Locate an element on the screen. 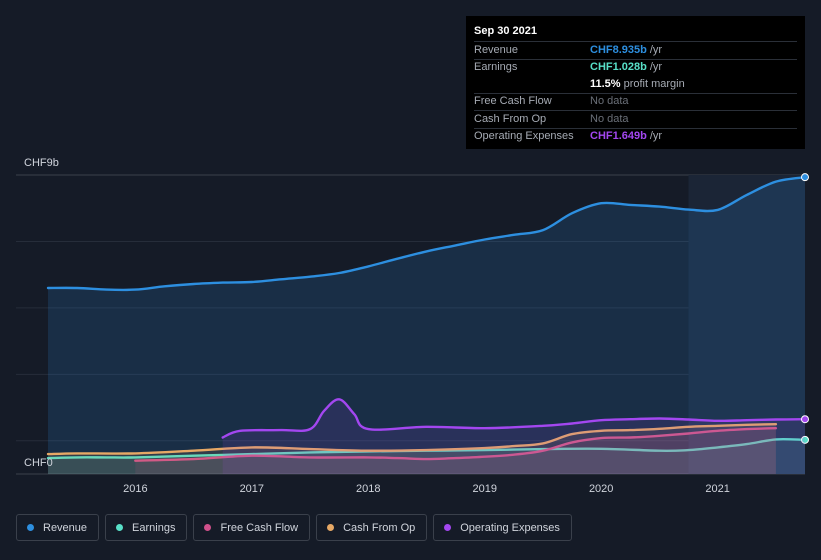 The height and width of the screenshot is (560, 821). x-tick-label: 2019 is located at coordinates (484, 489).